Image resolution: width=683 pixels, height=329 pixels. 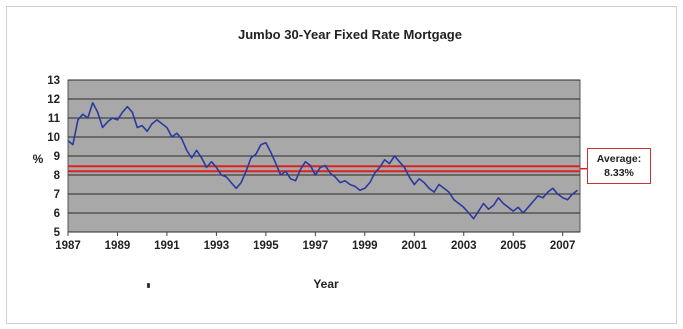 What do you see at coordinates (53, 81) in the screenshot?
I see `y-tick-label-8: 13` at bounding box center [53, 81].